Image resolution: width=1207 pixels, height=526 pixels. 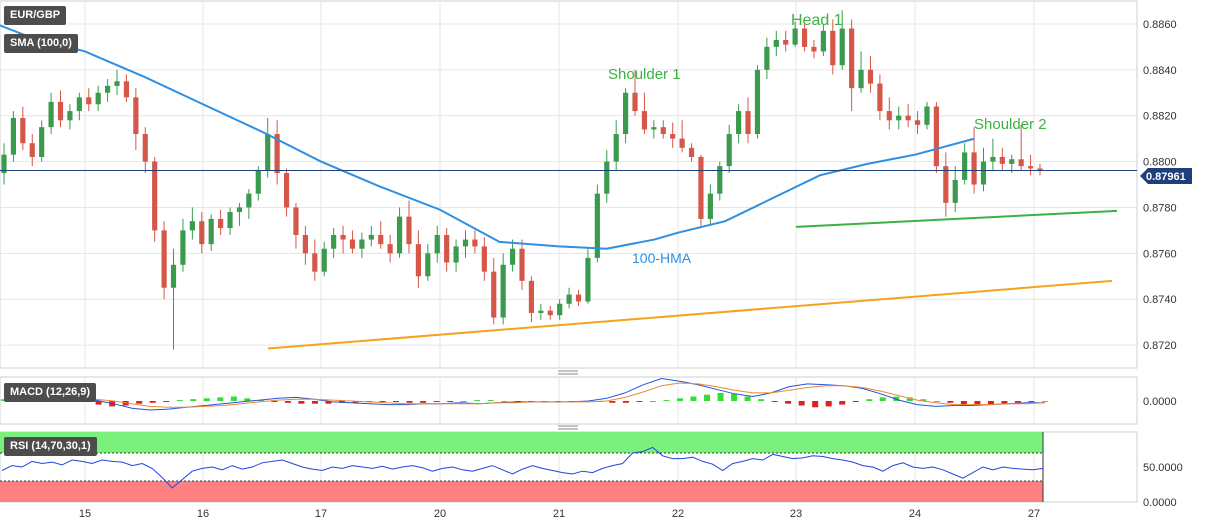 I want to click on price-tag: 0.87961, so click(x=1166, y=176).